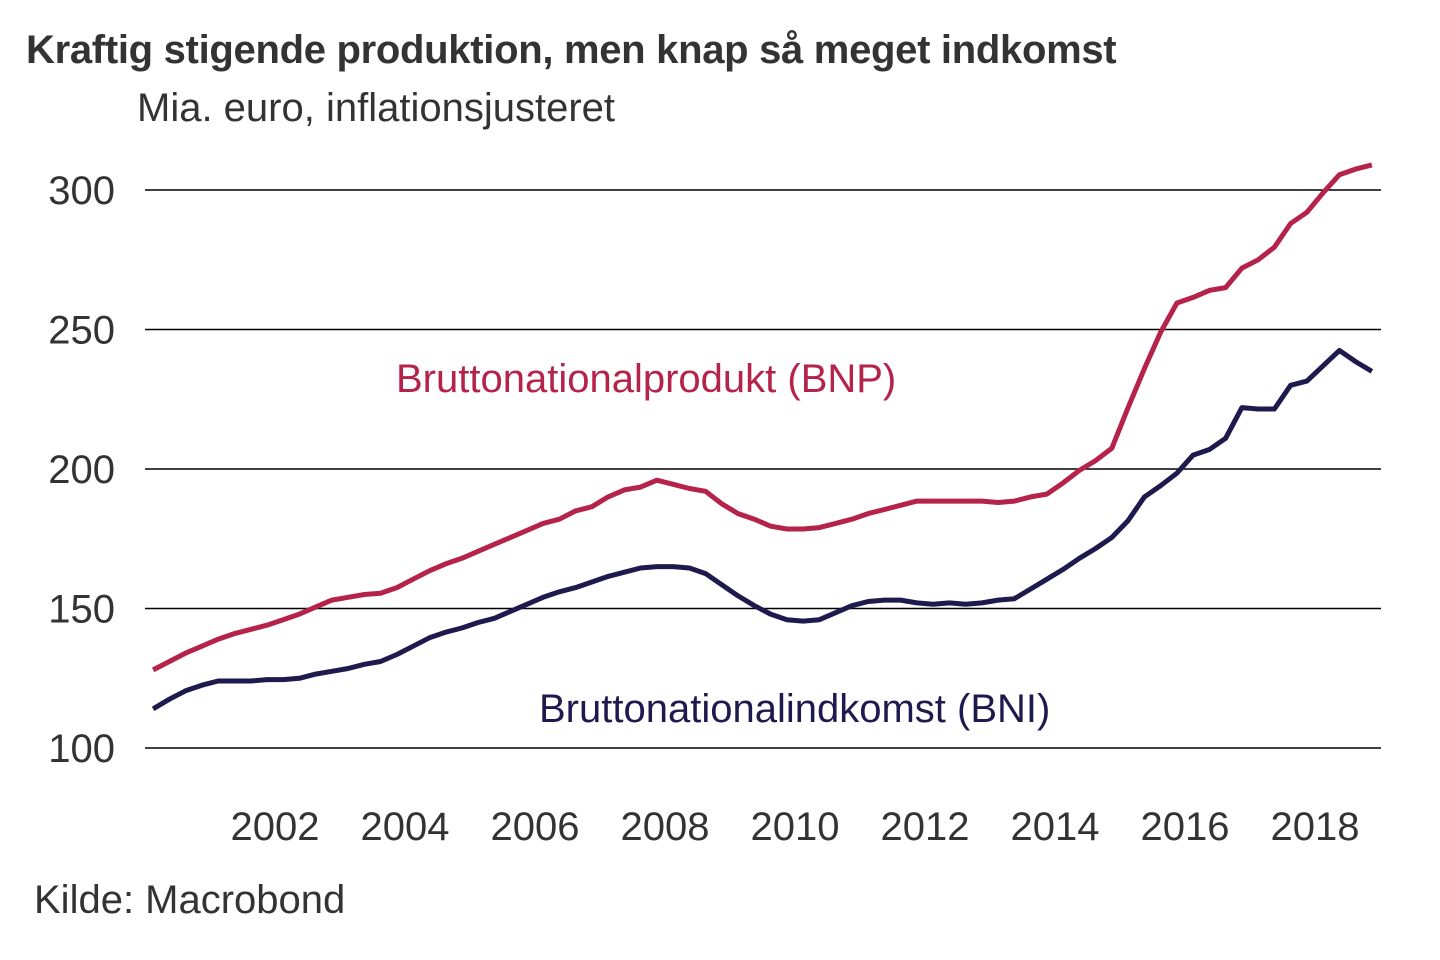 The image size is (1440, 960). What do you see at coordinates (376, 108) in the screenshot?
I see `chart-subtitle: Mia. euro, inflationsjusteret` at bounding box center [376, 108].